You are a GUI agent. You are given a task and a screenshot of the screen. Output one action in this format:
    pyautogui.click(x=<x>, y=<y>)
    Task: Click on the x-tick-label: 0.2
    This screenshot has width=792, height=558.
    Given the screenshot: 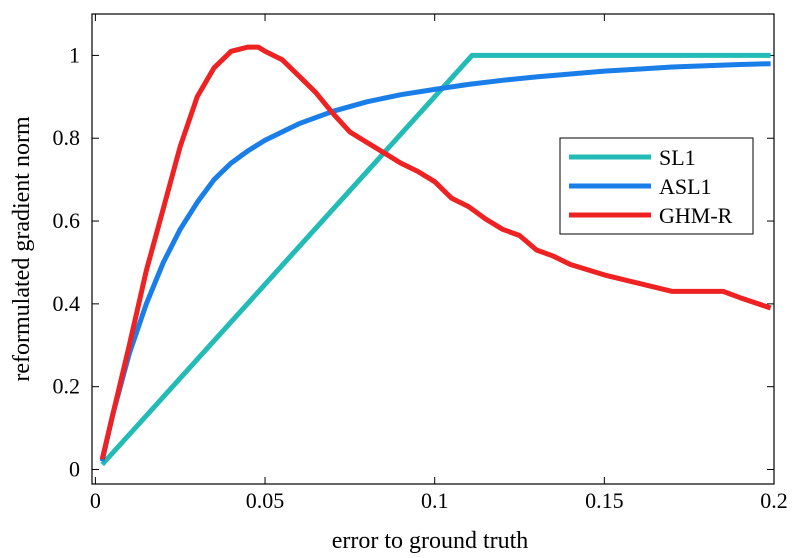 What is the action you would take?
    pyautogui.click(x=774, y=500)
    